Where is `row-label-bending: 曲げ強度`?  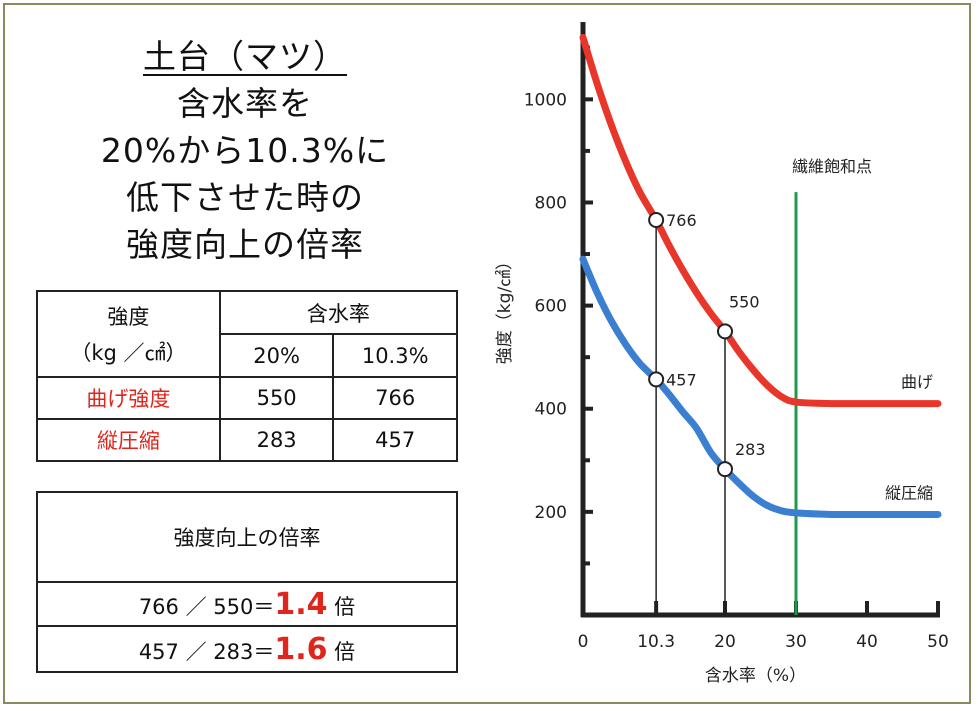 row-label-bending: 曲げ強度 is located at coordinates (128, 398).